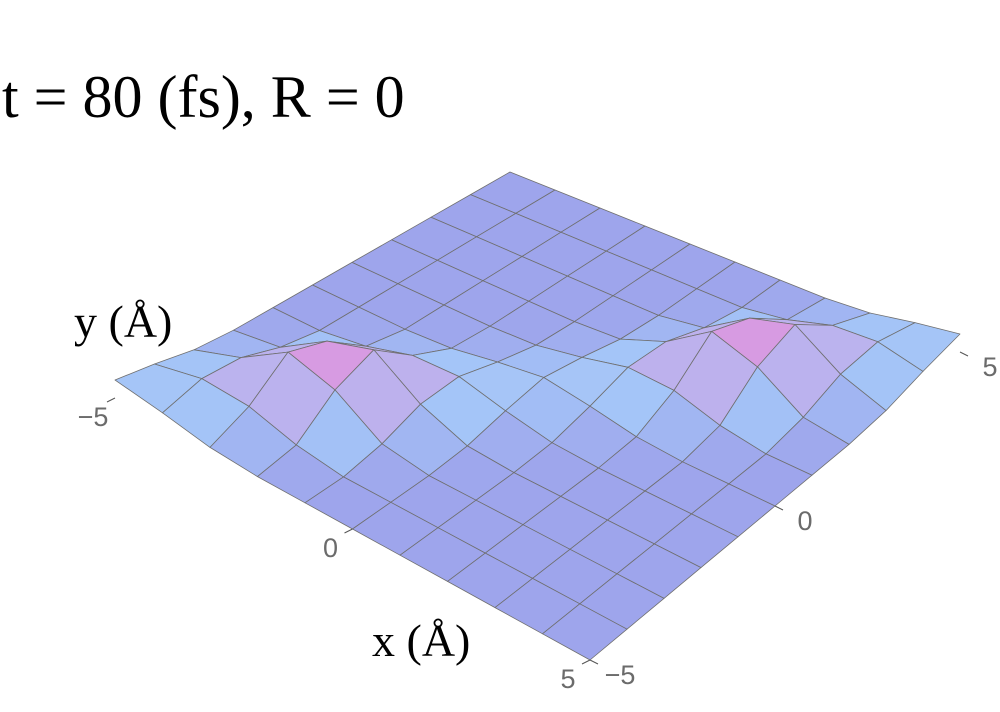 This screenshot has height=712, width=1000. What do you see at coordinates (421, 640) in the screenshot?
I see `x-axis-label: x (Å)` at bounding box center [421, 640].